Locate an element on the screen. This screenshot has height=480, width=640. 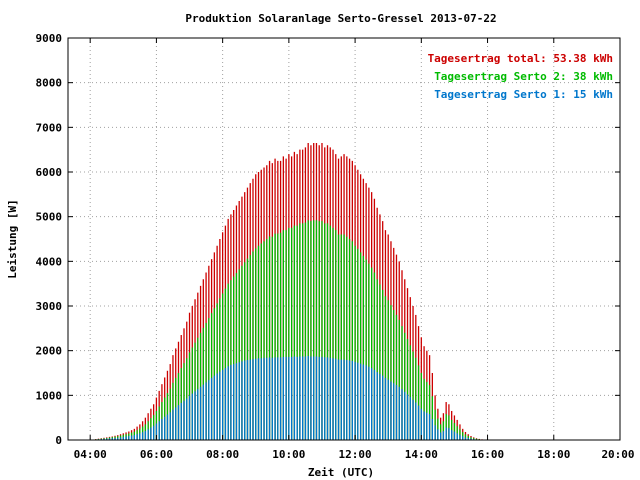
x-tick-label: 08:00 is located at coordinates (222, 454).